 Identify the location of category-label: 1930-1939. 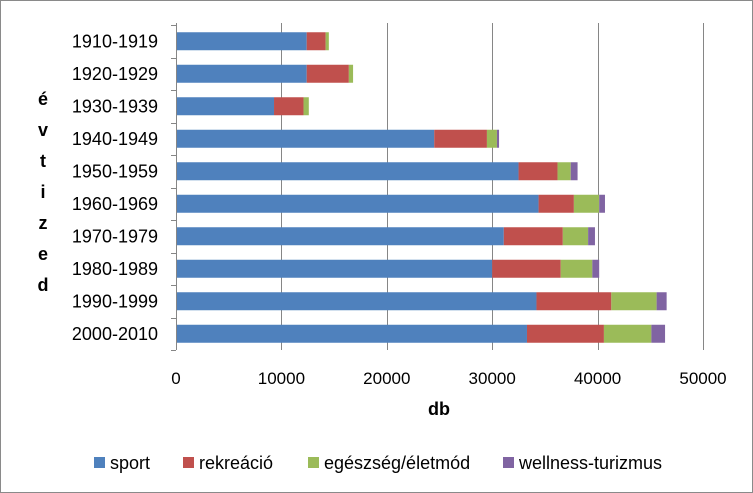
(115, 106).